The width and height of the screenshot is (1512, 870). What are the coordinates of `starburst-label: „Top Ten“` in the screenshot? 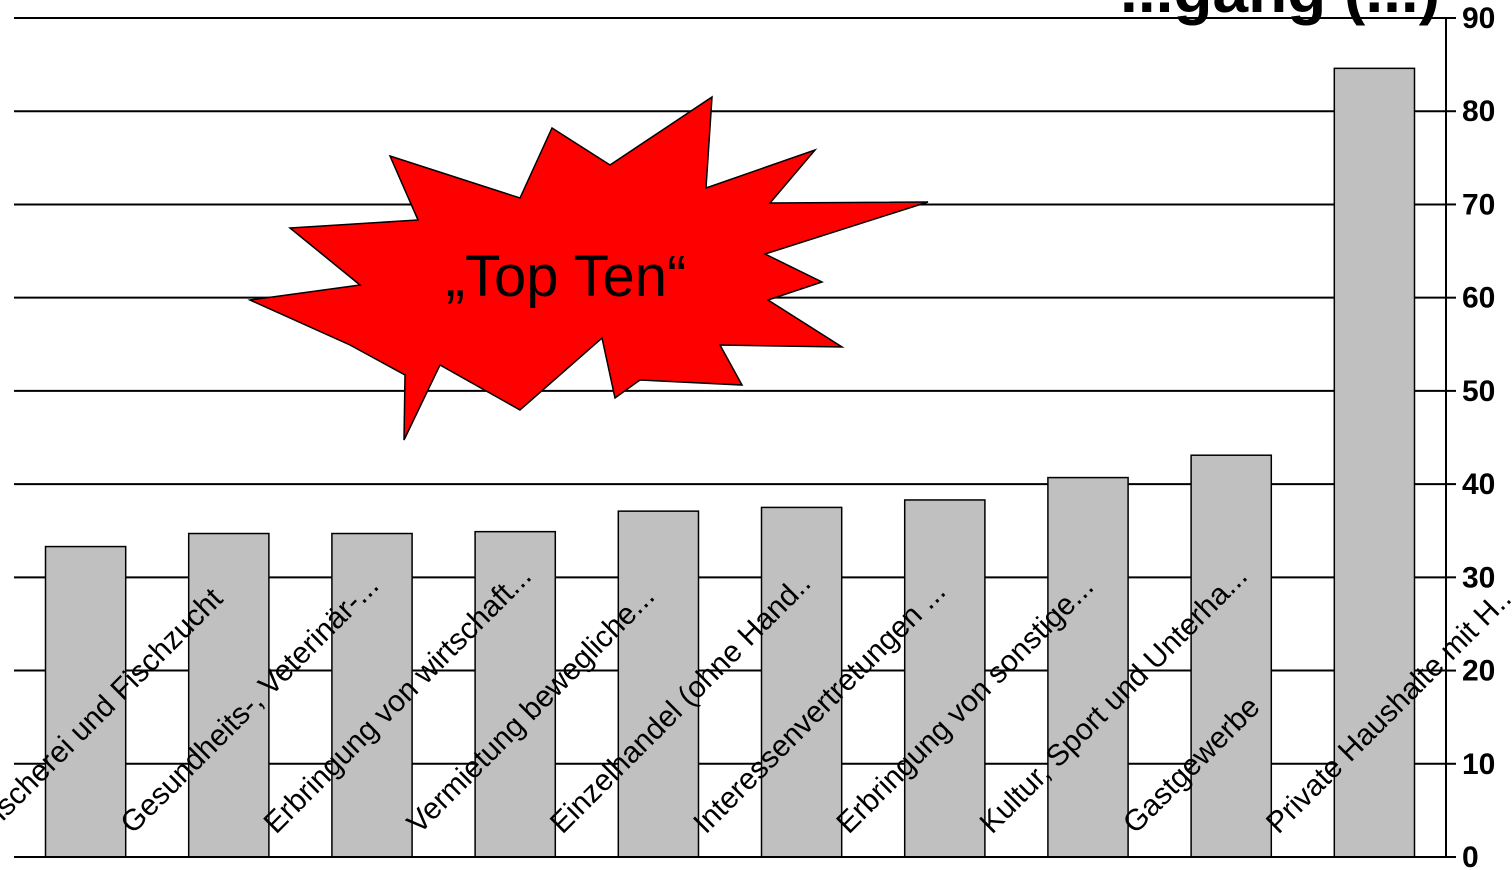 It's located at (566, 276).